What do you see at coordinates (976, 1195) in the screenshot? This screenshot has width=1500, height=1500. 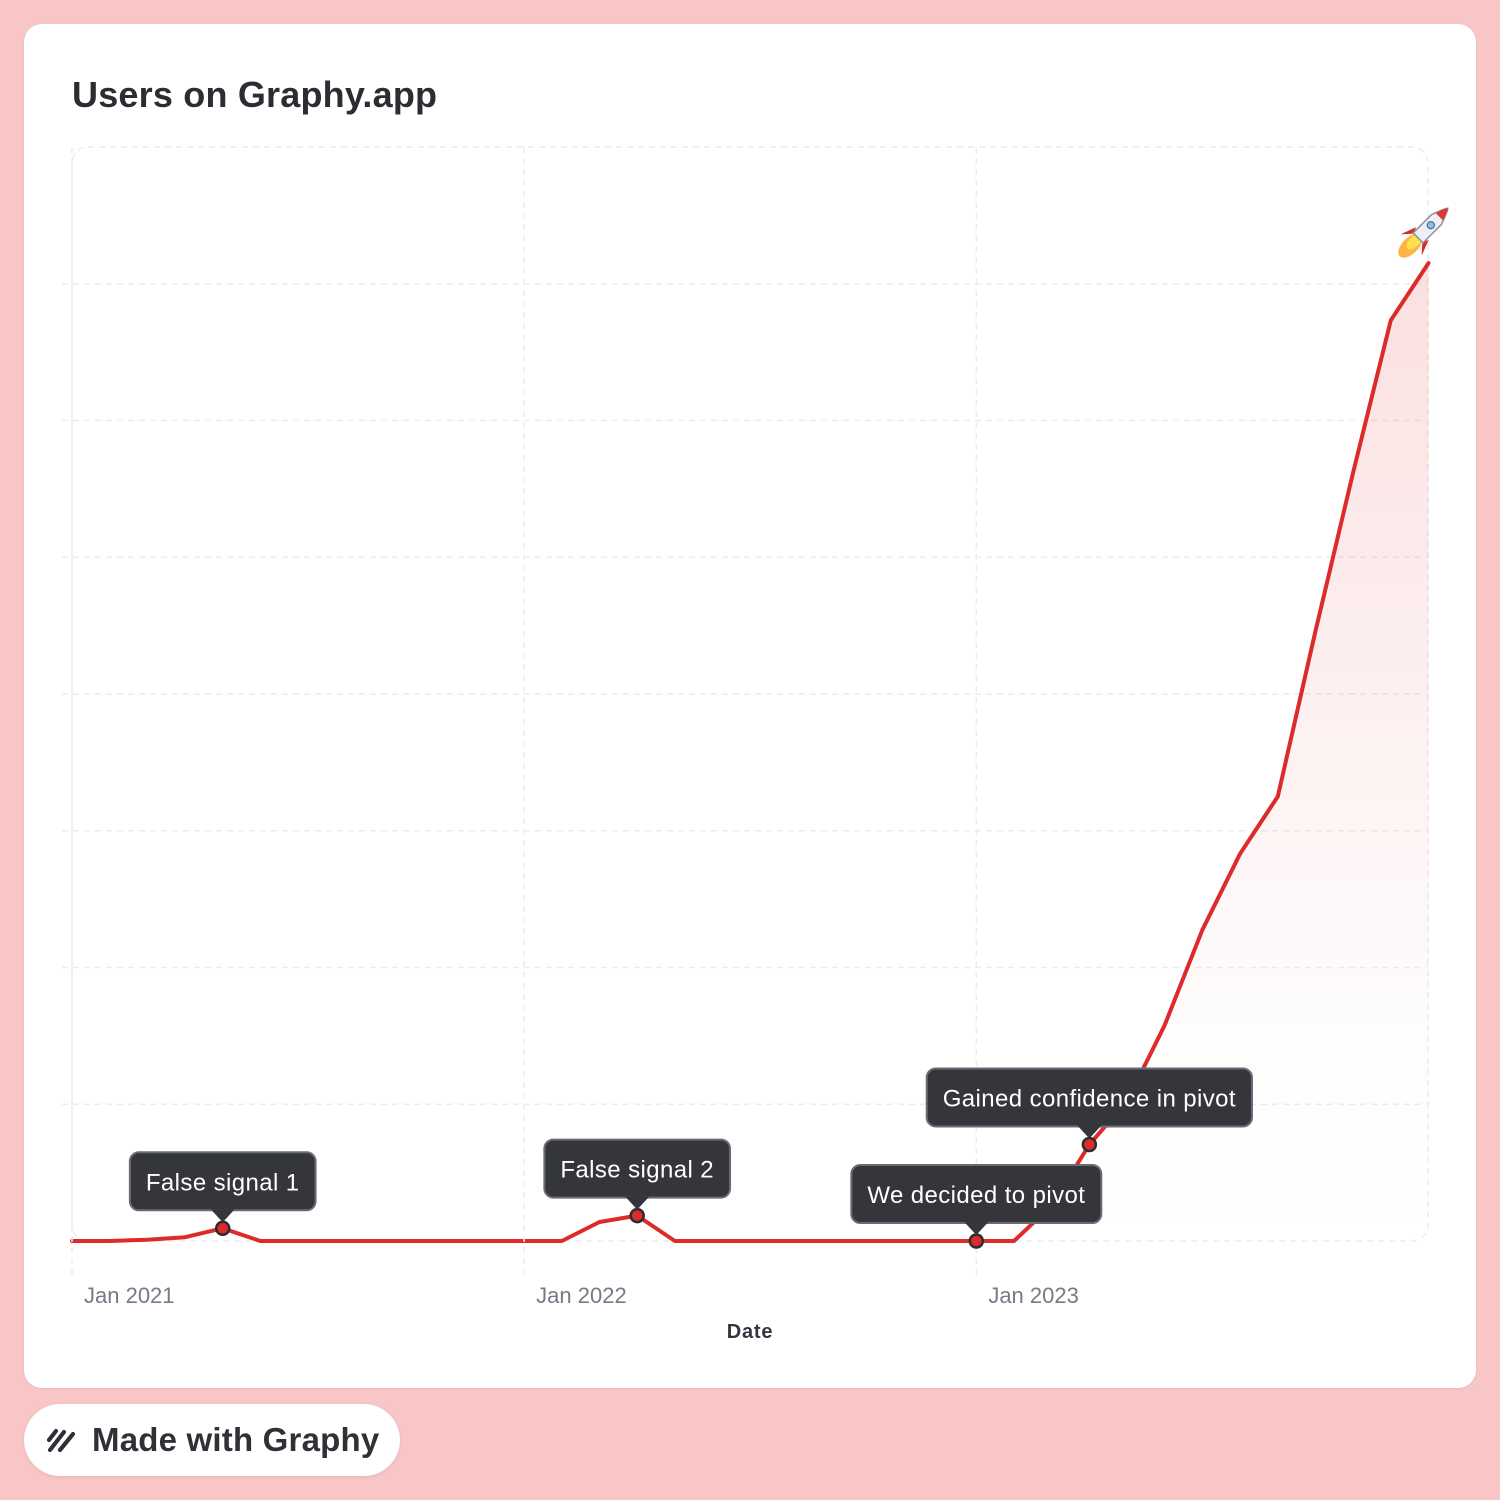 I see `annotation-label: We decided to pivot` at bounding box center [976, 1195].